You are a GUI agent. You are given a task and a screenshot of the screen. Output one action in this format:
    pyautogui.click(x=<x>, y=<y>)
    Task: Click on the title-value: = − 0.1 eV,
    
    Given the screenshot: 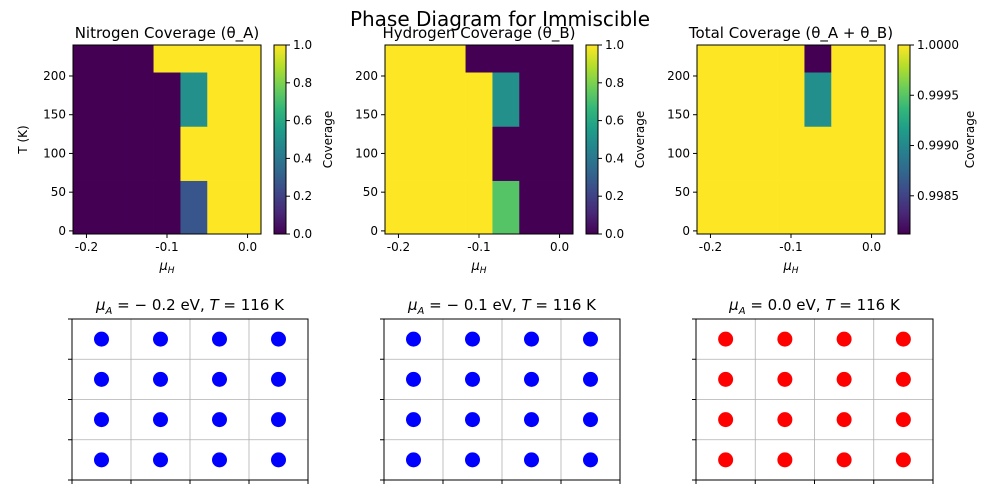 What is the action you would take?
    pyautogui.click(x=472, y=305)
    